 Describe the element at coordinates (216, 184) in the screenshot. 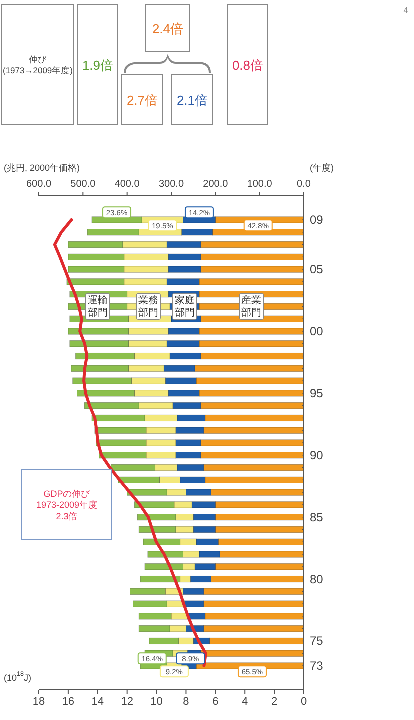

I see `x2-tick-label: 200.0` at that location.